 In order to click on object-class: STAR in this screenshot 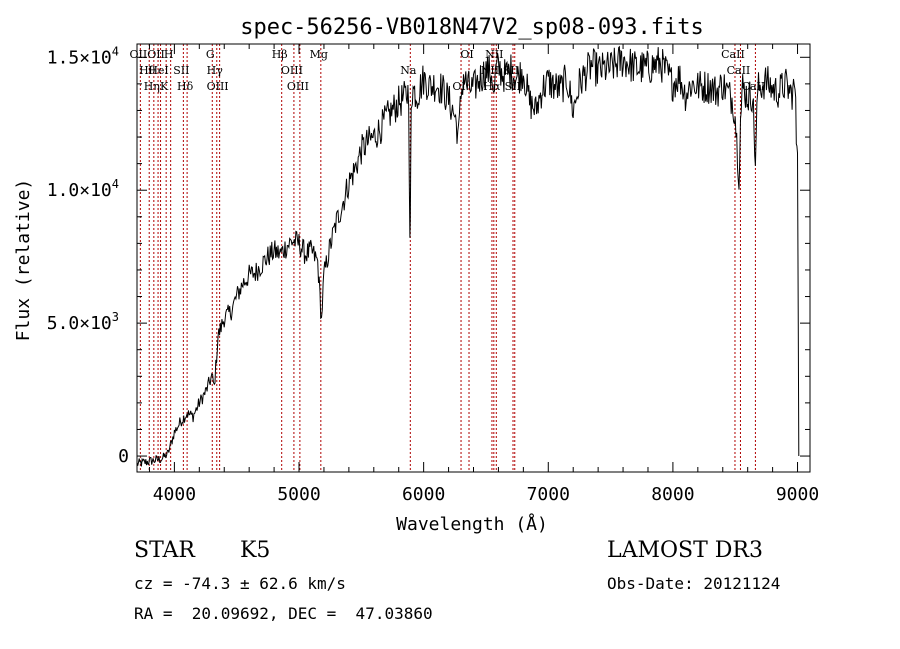, I will do `click(164, 550)`.